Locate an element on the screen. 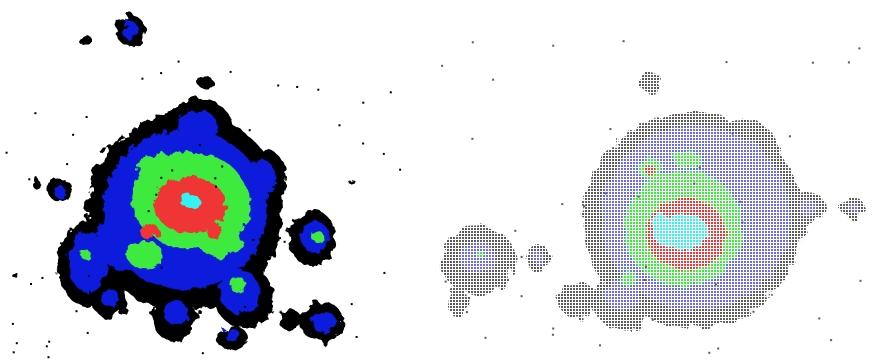 The width and height of the screenshot is (876, 360). cyan-blob is located at coordinates (662, 222).